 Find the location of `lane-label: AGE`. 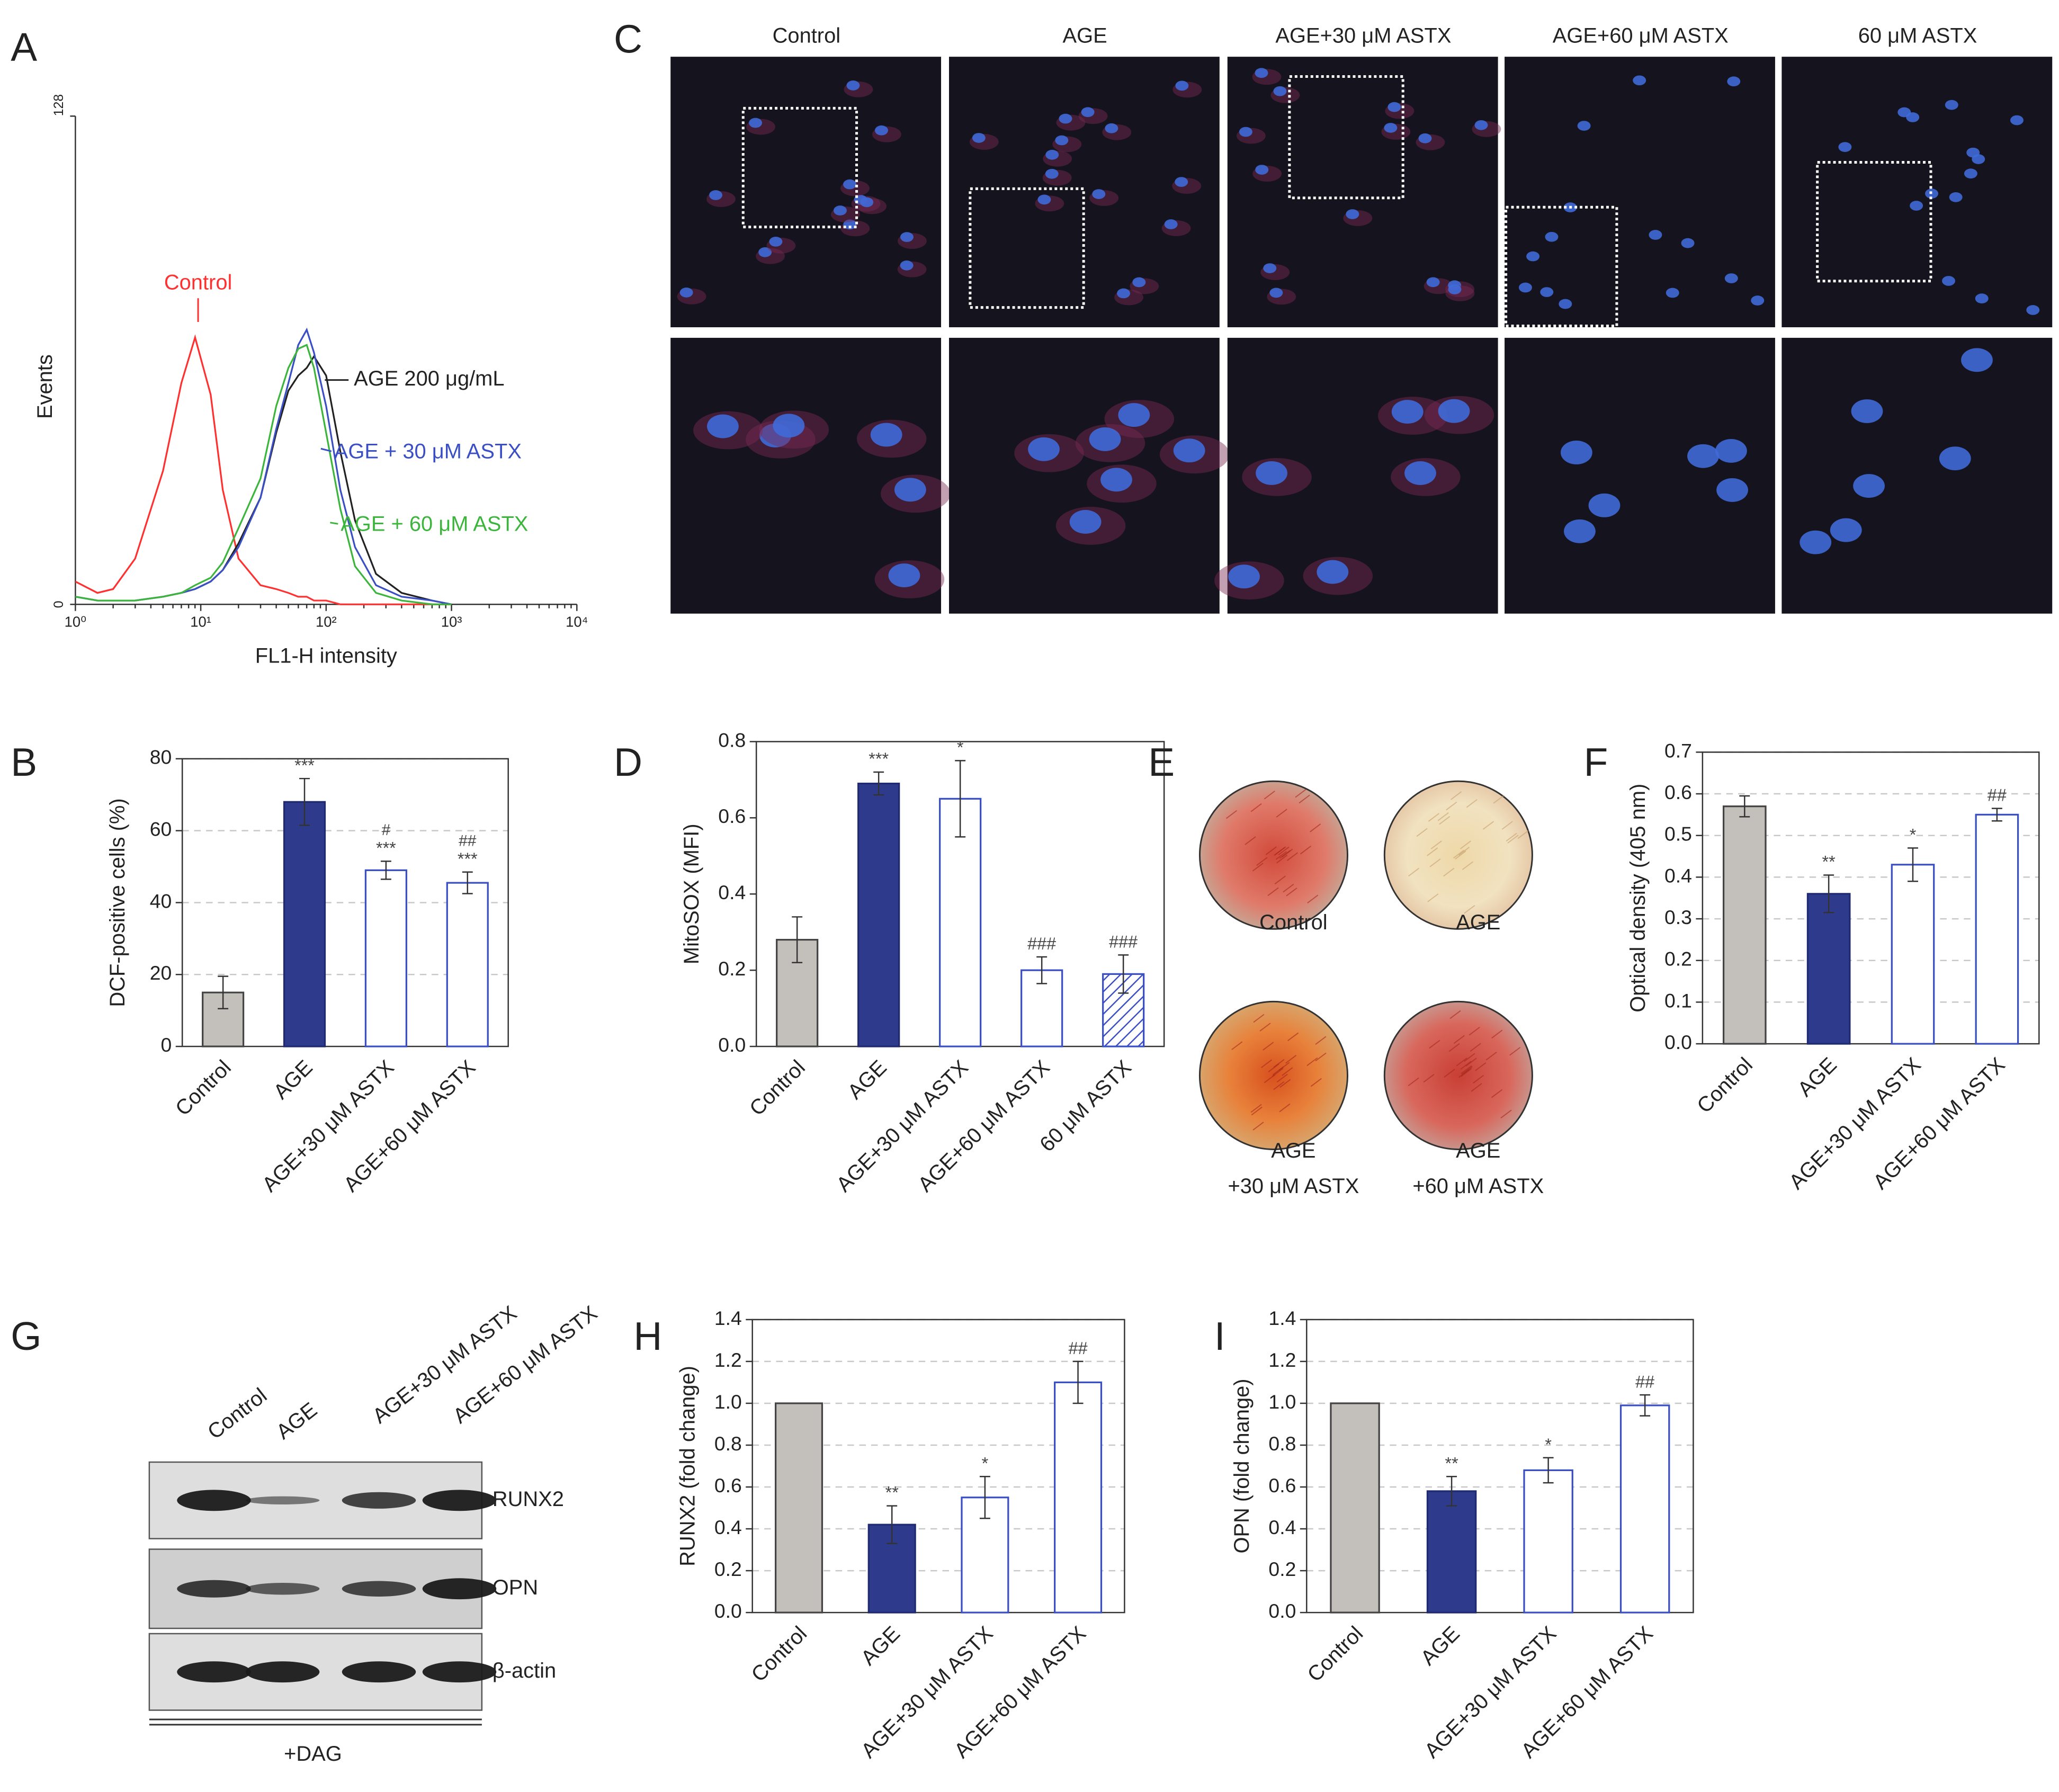

lane-label: AGE is located at coordinates (296, 1421).